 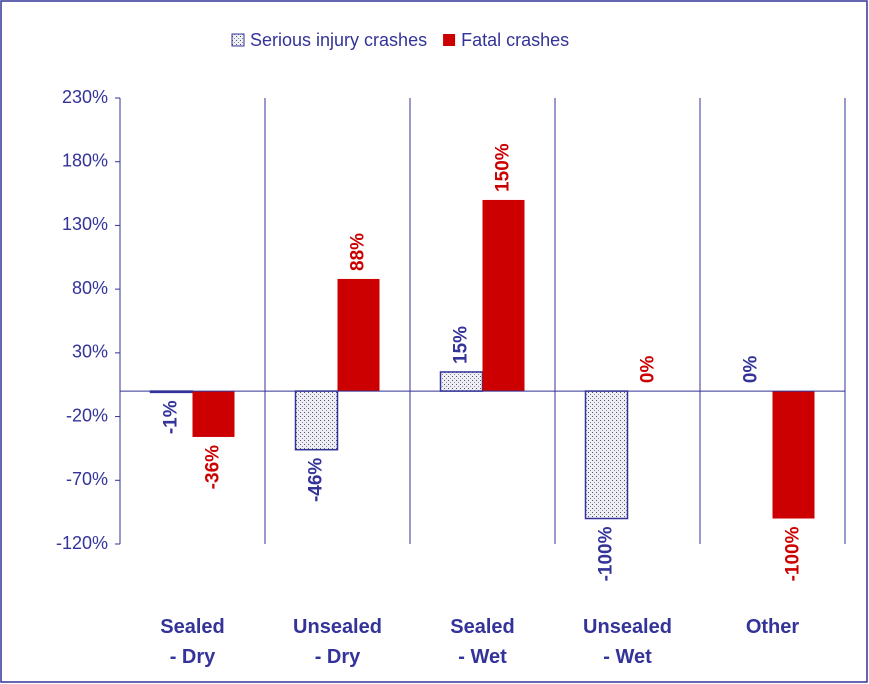 What do you see at coordinates (85, 224) in the screenshot?
I see `y-tick-label: 130%` at bounding box center [85, 224].